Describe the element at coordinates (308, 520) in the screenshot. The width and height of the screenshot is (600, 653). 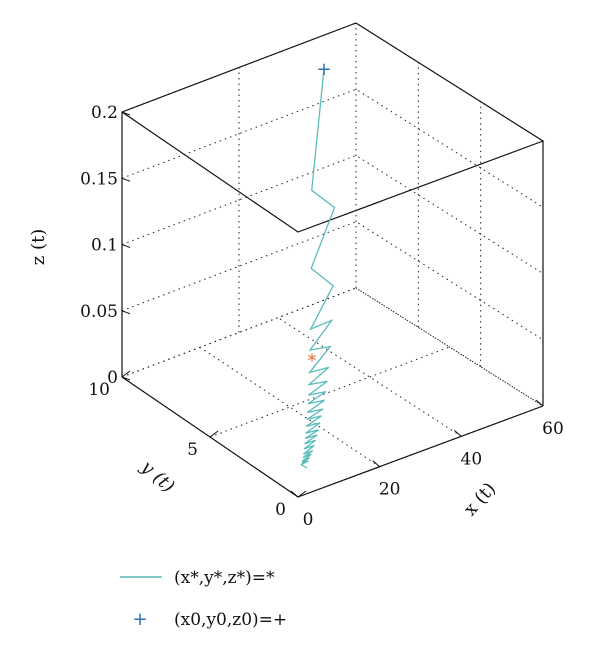
I see `x-tick-label: 0` at that location.